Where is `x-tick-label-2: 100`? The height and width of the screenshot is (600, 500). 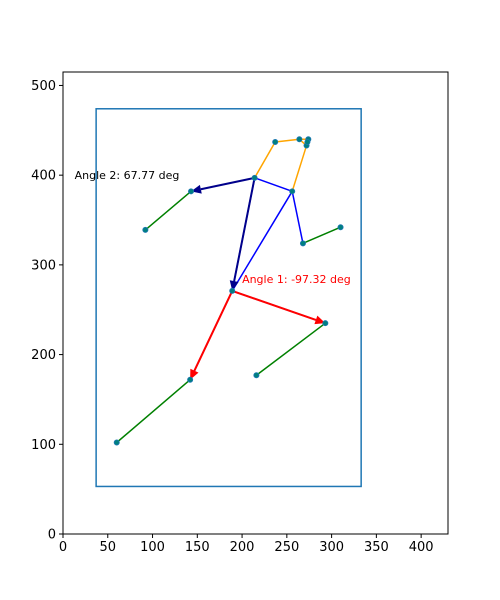
x-tick-label-2: 100 is located at coordinates (152, 547).